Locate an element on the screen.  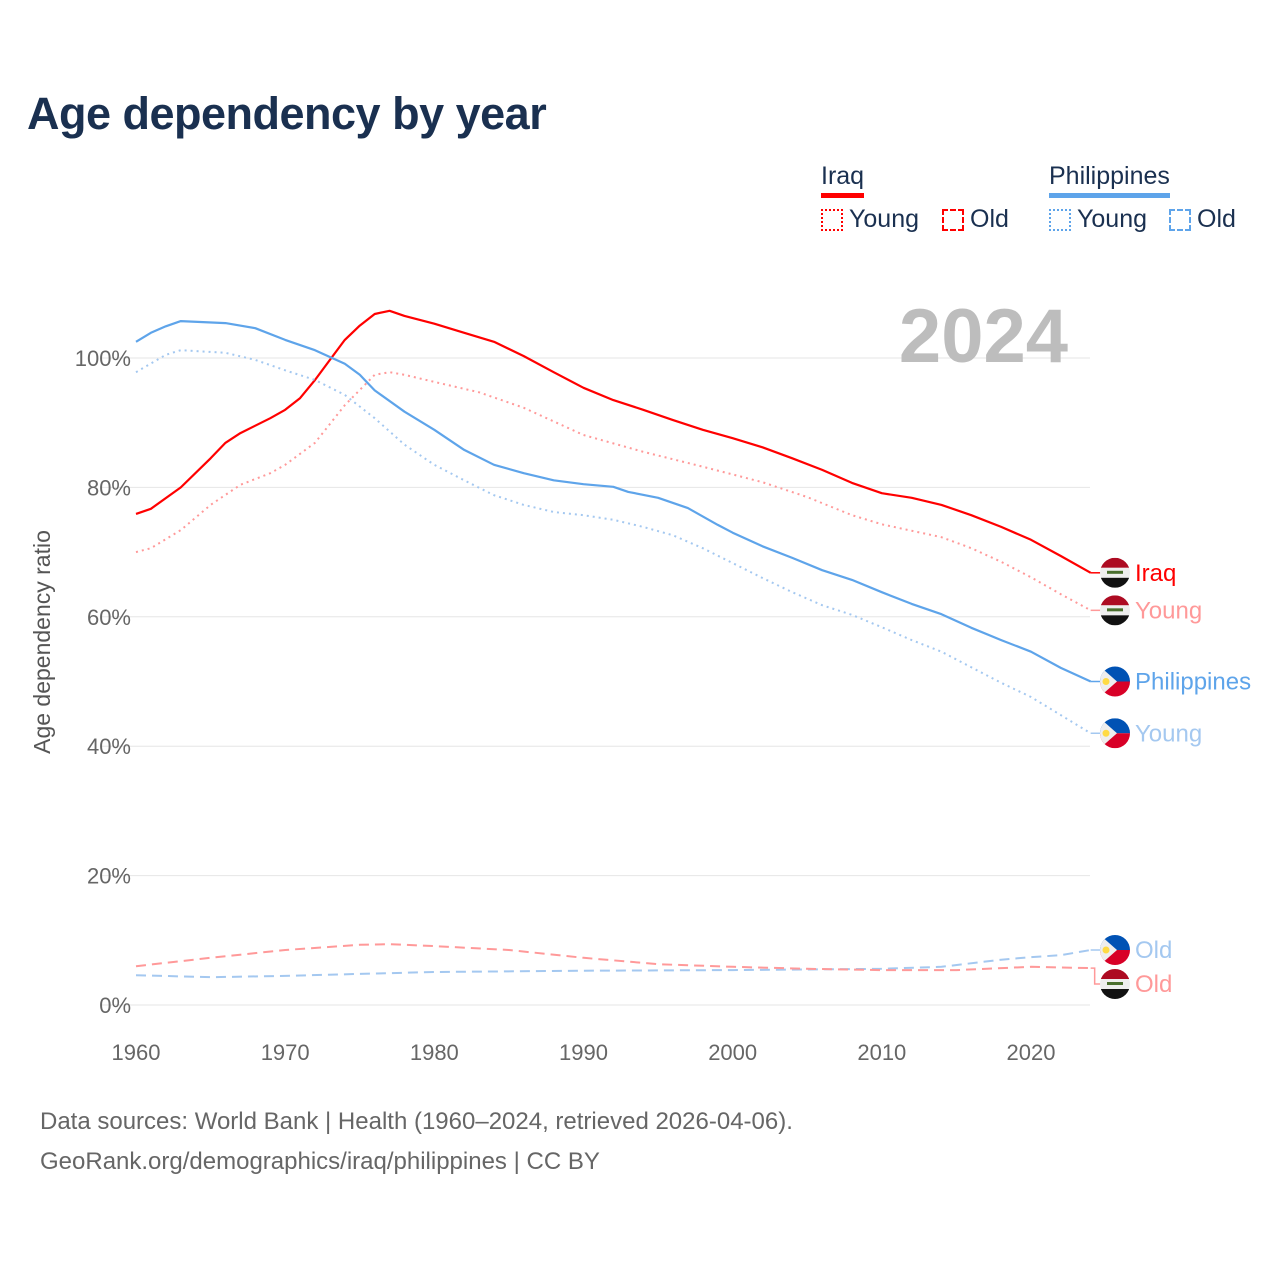
x-tick-label: 2000 is located at coordinates (732, 1052).